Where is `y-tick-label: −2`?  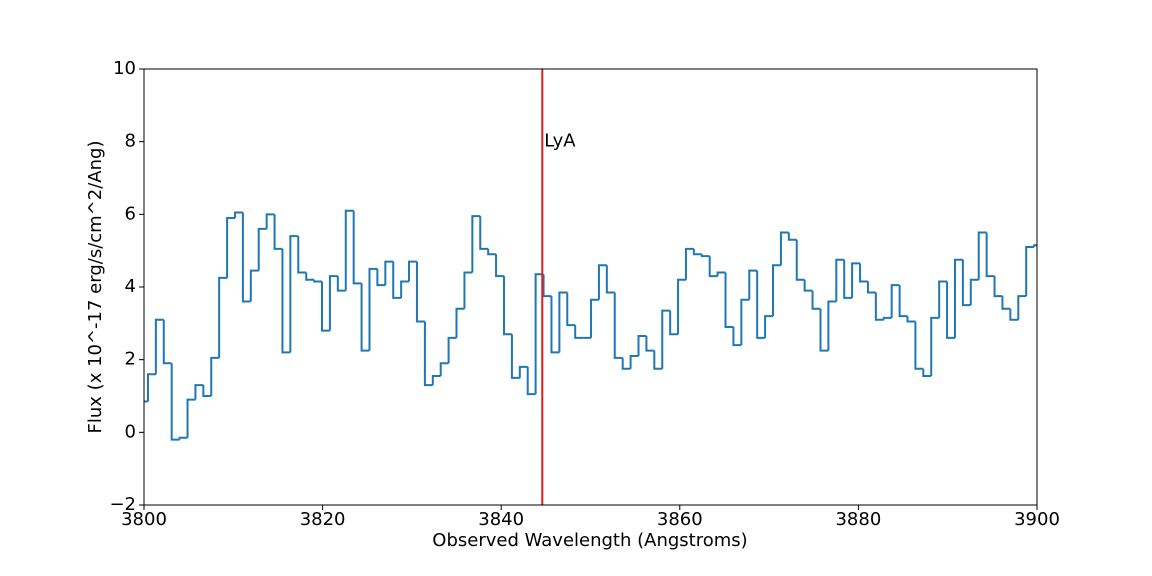
y-tick-label: −2 is located at coordinates (122, 504).